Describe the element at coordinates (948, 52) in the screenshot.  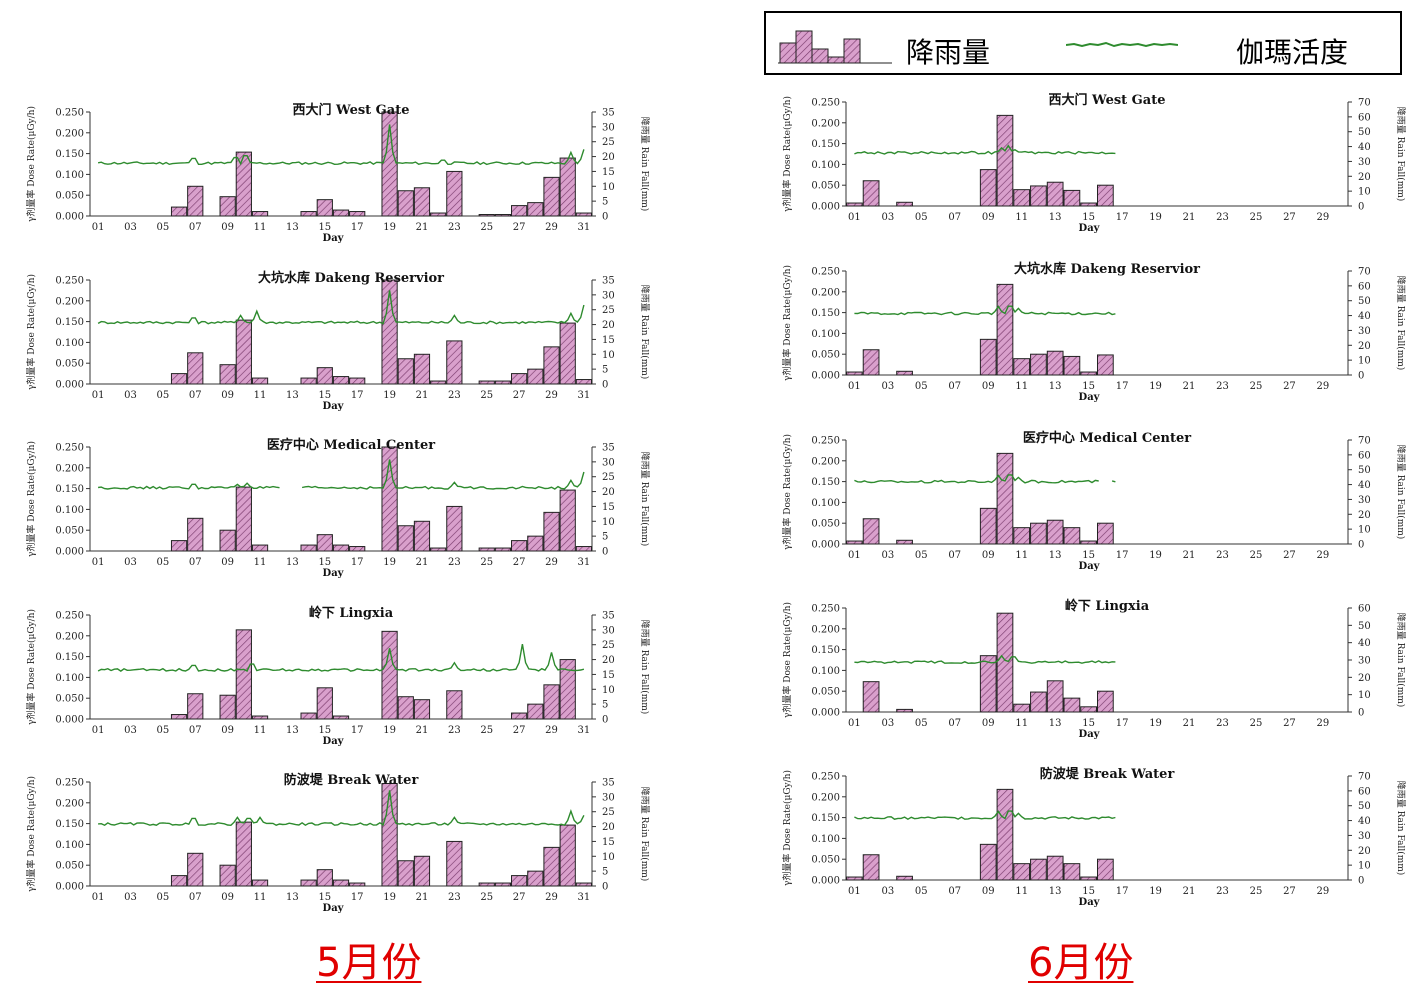
I see `rain-legend-label: 降雨量` at that location.